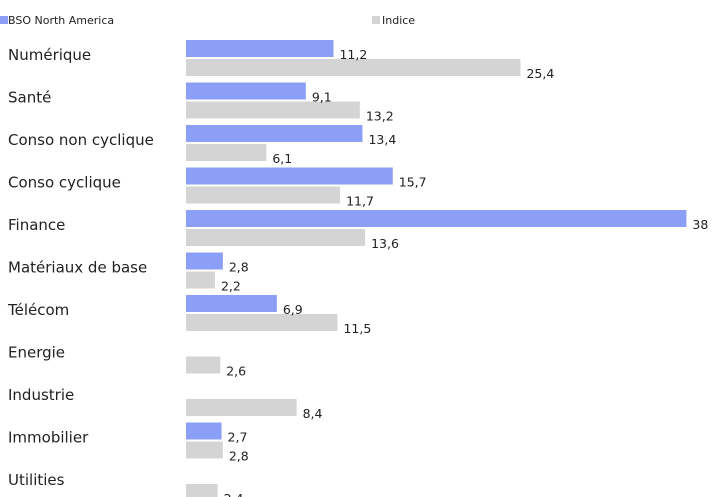 The height and width of the screenshot is (497, 713). Describe the element at coordinates (48, 438) in the screenshot. I see `category-label-immobilier: Immobilier` at that location.